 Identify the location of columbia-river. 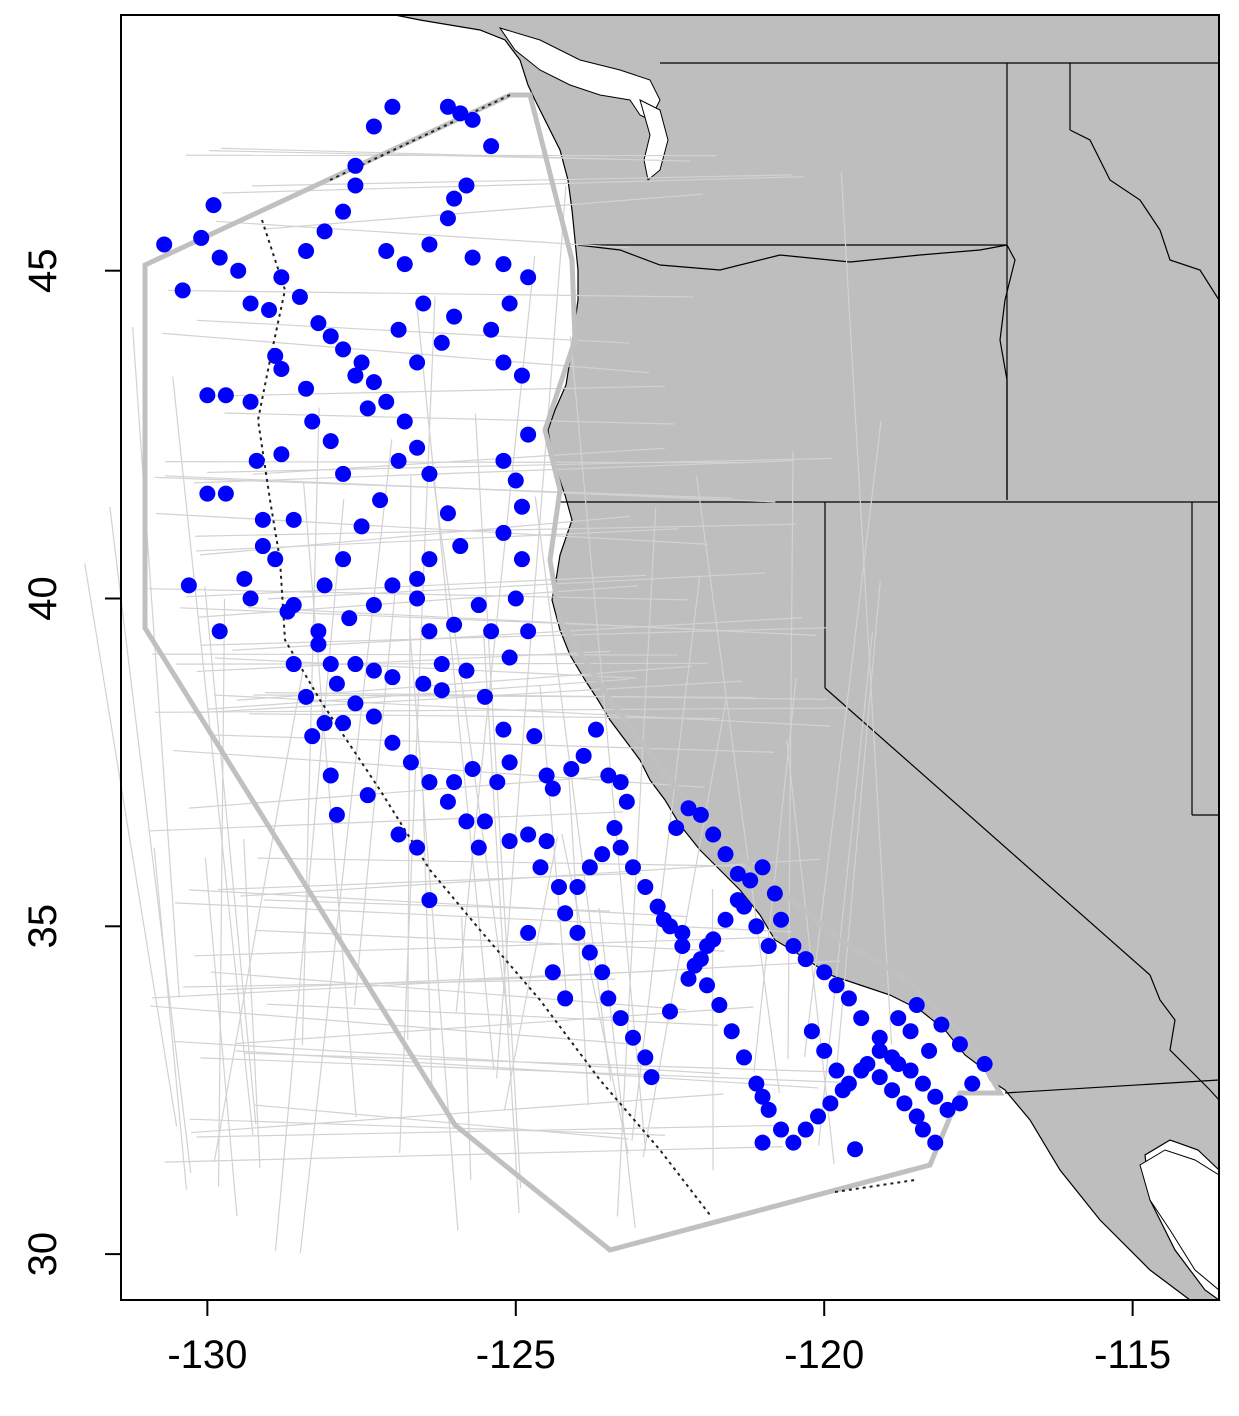
(792, 257).